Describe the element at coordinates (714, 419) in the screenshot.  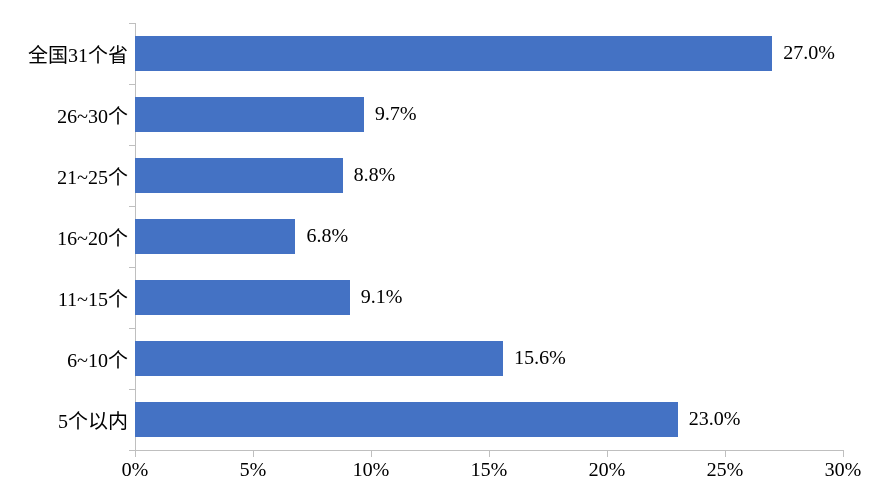
I see `value-label: 23.0%` at that location.